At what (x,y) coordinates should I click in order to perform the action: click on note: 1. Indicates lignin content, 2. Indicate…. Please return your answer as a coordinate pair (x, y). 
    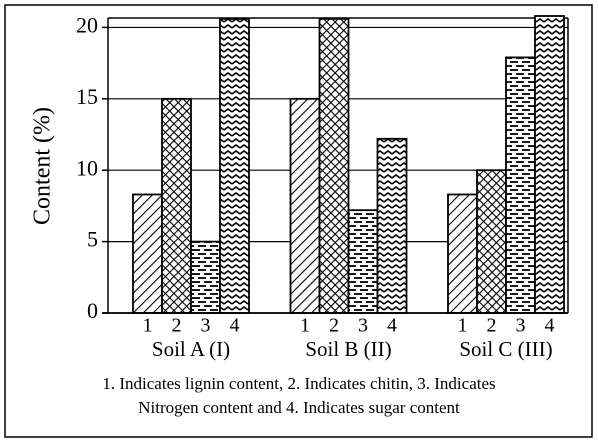
    Looking at the image, I should click on (298, 383).